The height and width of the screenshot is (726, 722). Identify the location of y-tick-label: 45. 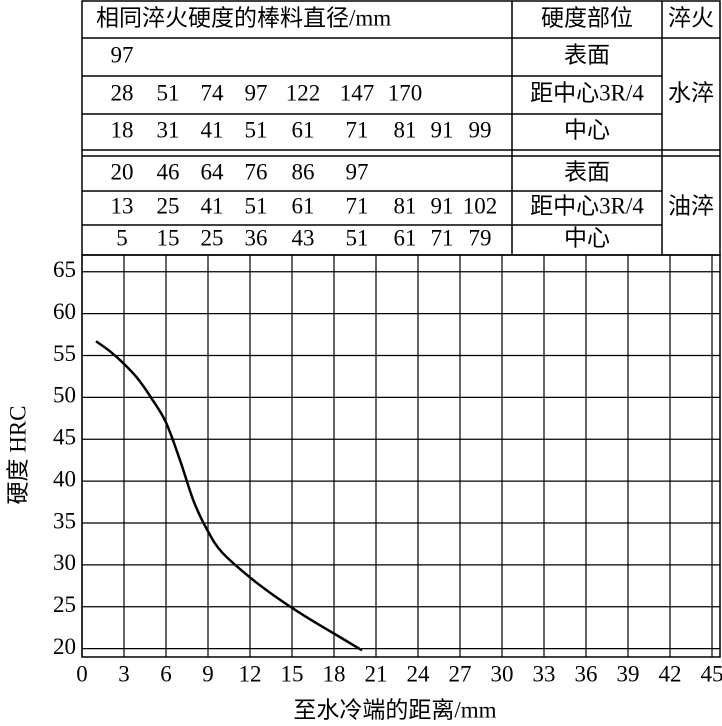
(64, 437).